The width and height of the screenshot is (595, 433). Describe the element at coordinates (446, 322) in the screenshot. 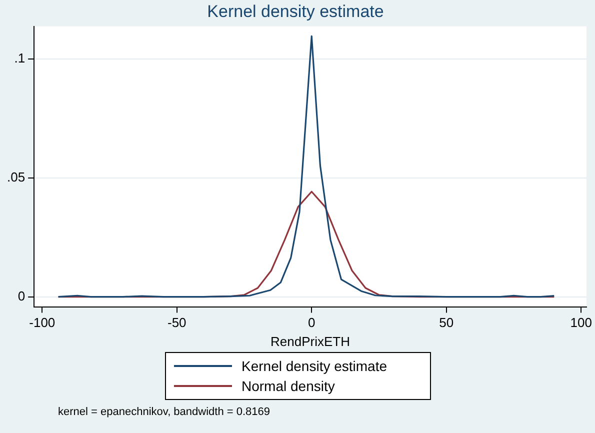

I see `x-tick-label: 50` at that location.